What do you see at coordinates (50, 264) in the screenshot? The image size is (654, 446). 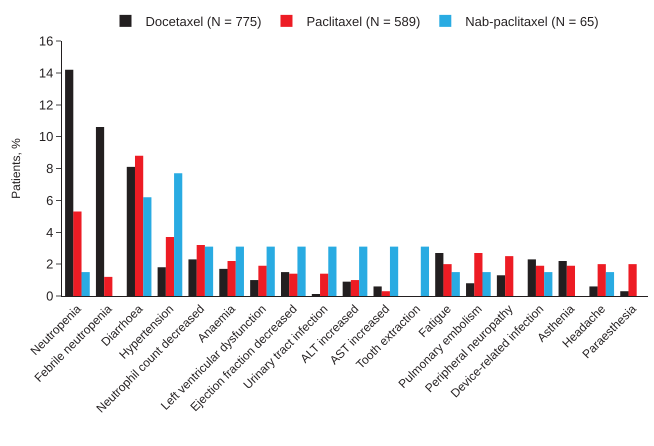 I see `y-tick-label: 2` at bounding box center [50, 264].